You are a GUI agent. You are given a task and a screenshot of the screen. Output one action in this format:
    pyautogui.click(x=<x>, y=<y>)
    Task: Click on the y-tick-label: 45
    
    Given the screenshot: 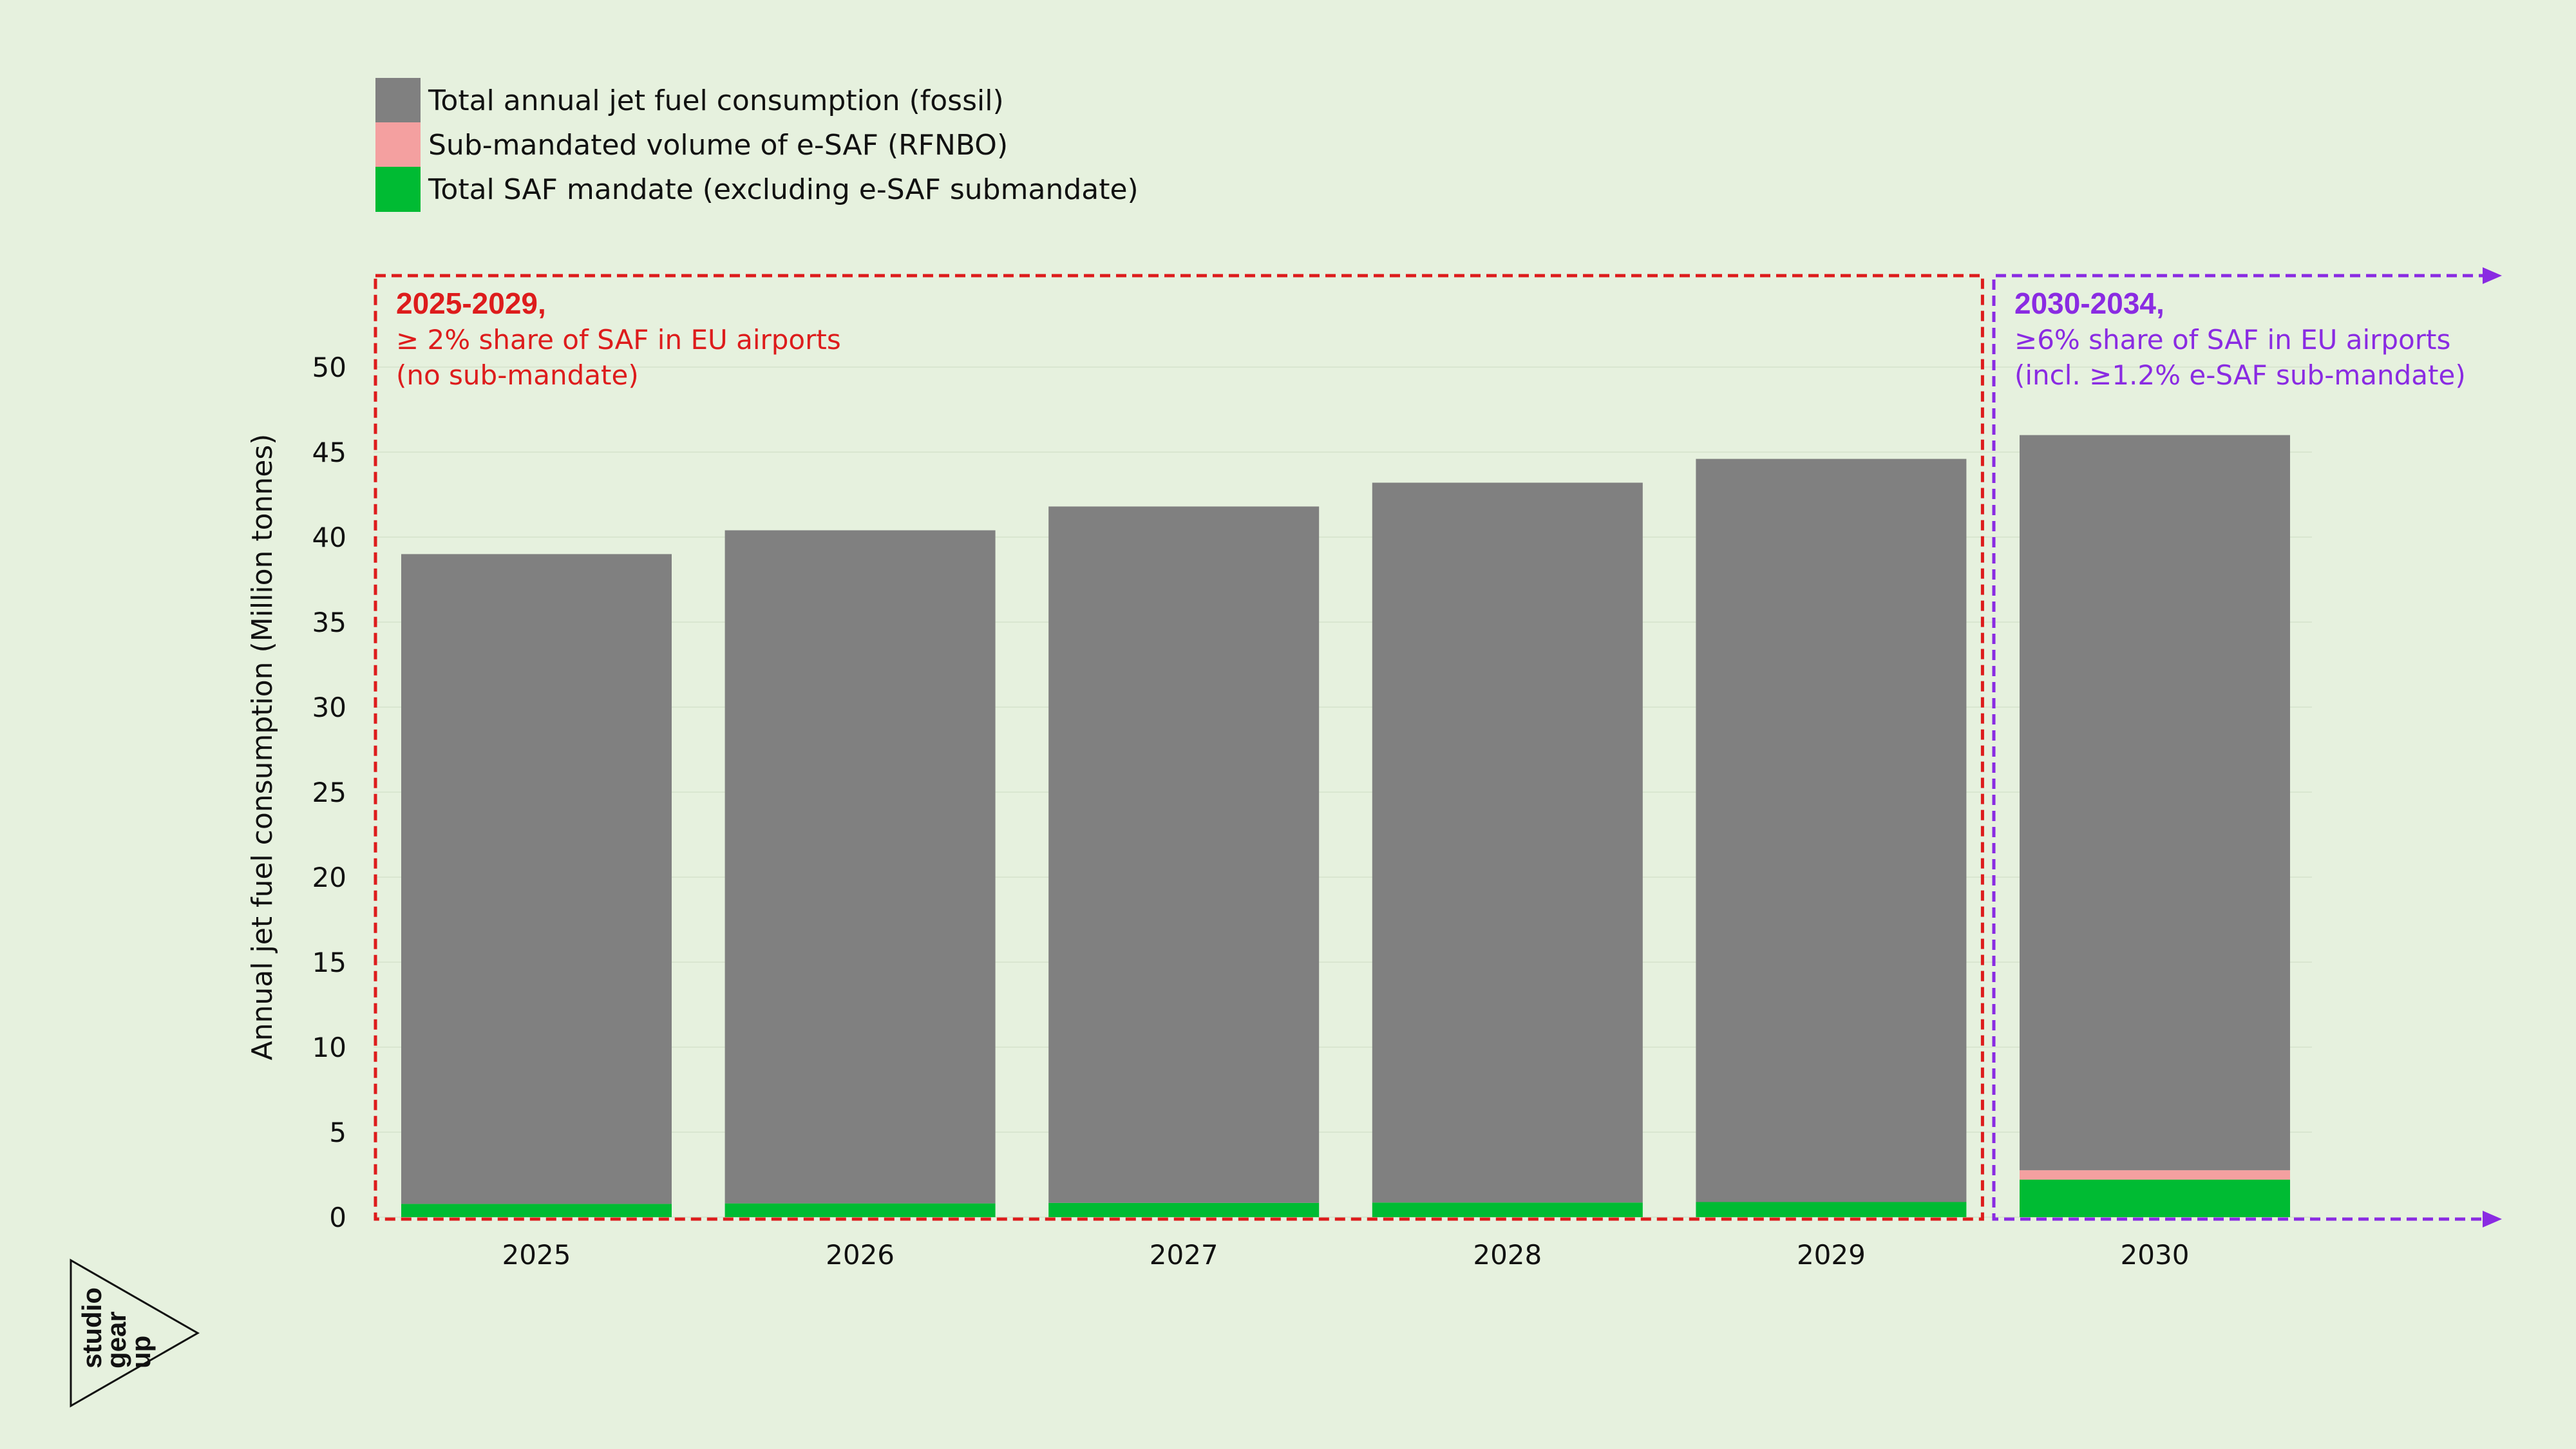 What is the action you would take?
    pyautogui.click(x=329, y=452)
    